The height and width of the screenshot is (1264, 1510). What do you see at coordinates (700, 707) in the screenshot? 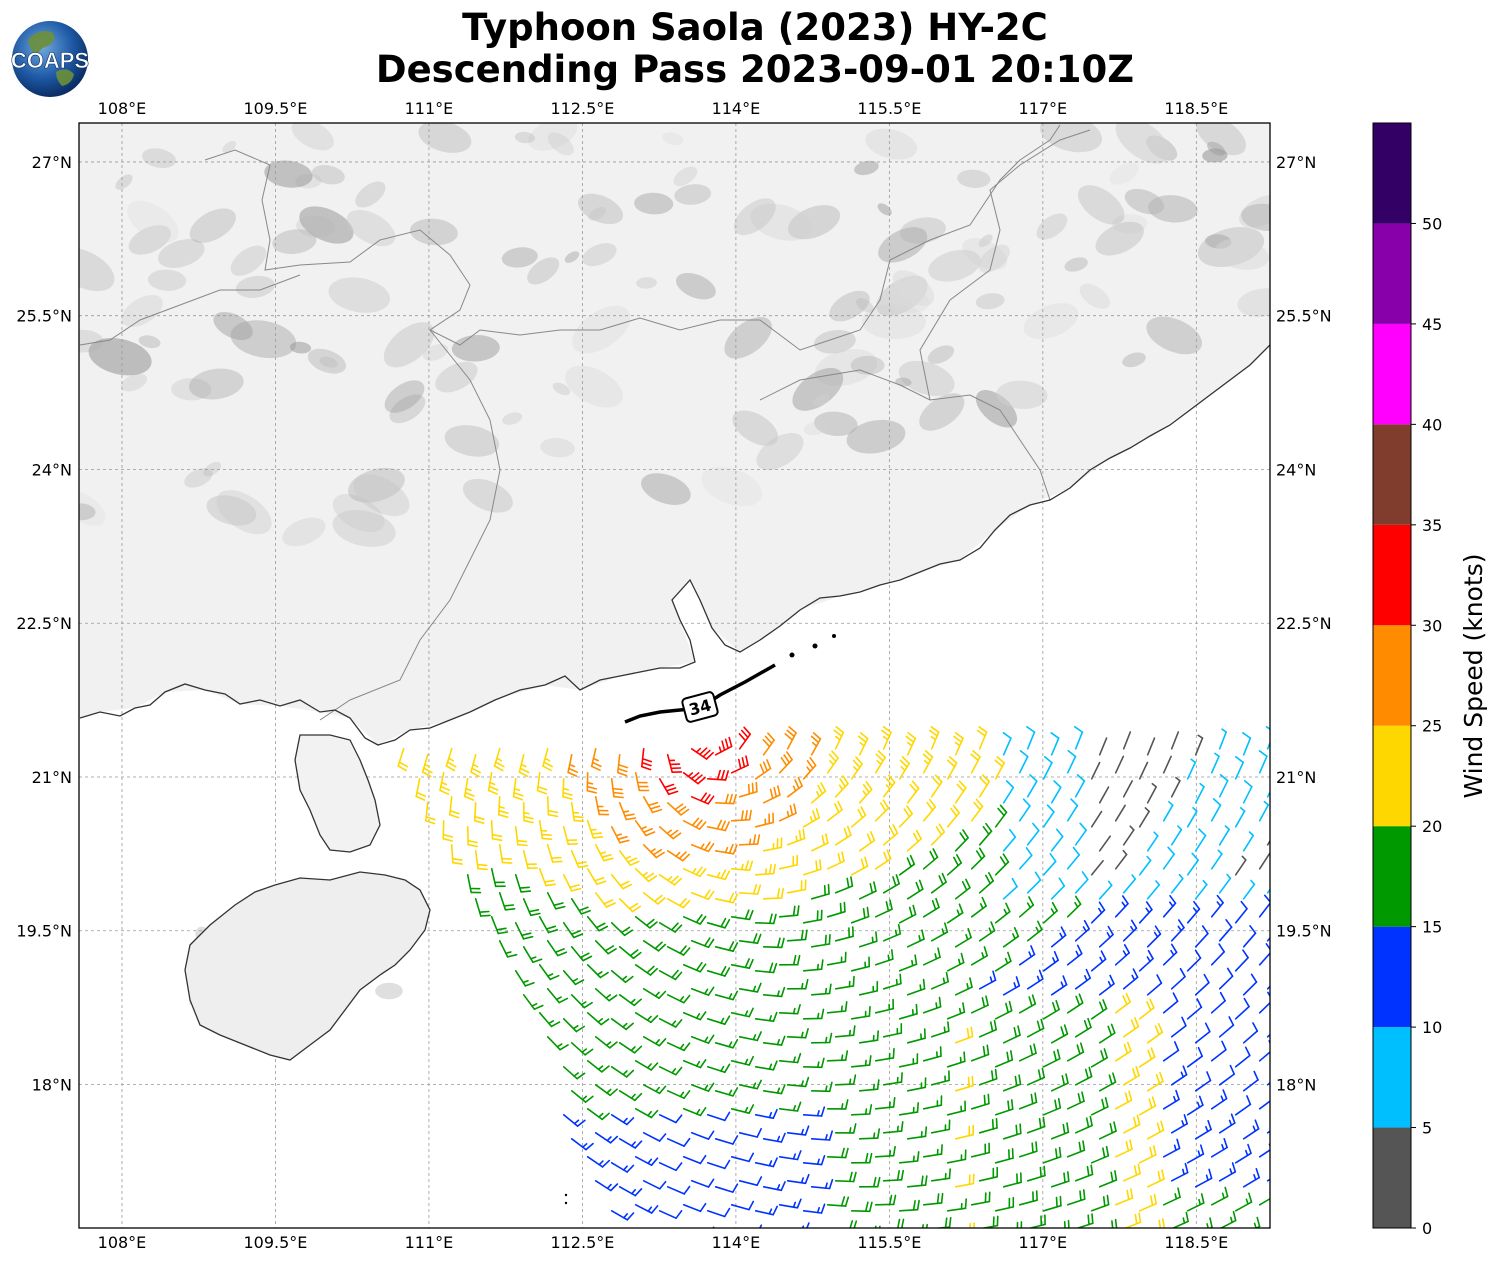
I see `storm-marker: 34` at bounding box center [700, 707].